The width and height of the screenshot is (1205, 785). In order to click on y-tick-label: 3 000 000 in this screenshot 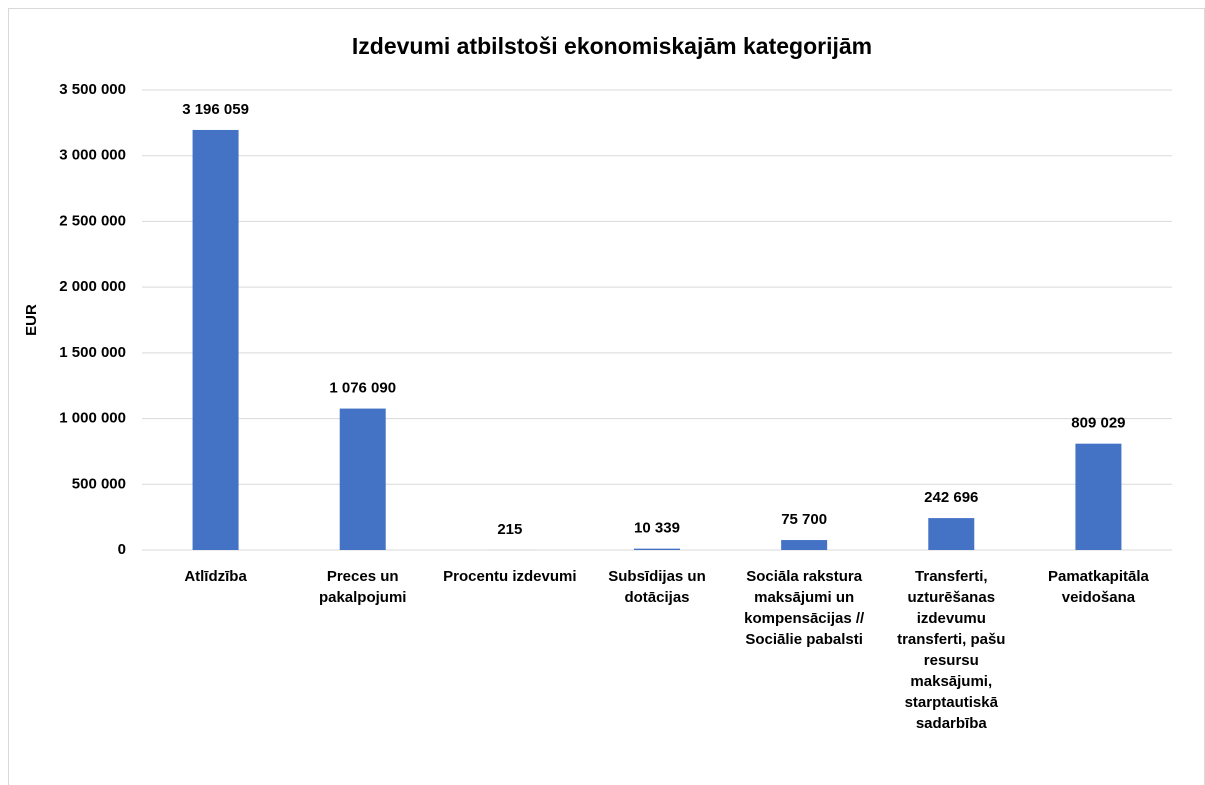, I will do `click(92, 155)`.